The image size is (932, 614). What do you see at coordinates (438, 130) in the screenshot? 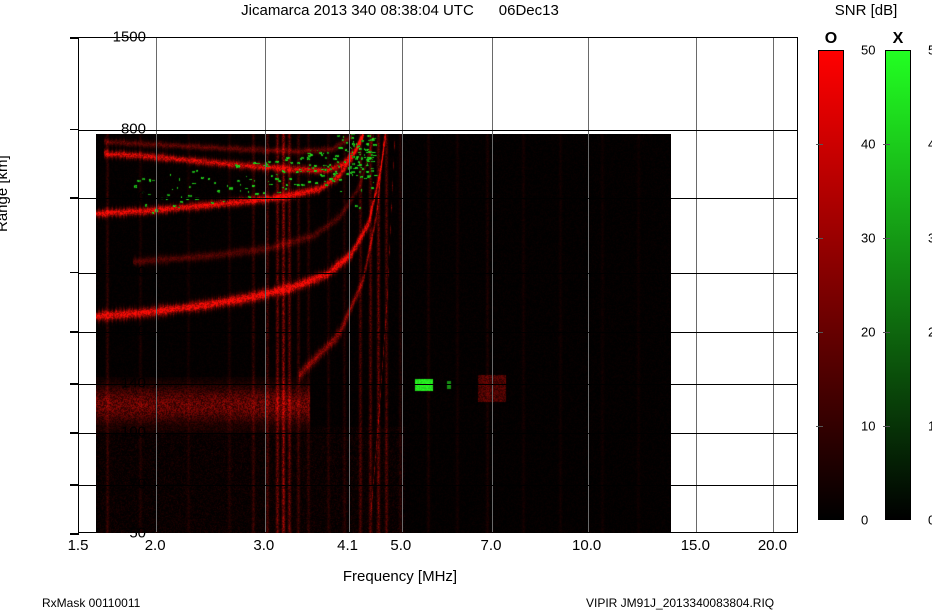
I see `gridline-horizontal` at bounding box center [438, 130].